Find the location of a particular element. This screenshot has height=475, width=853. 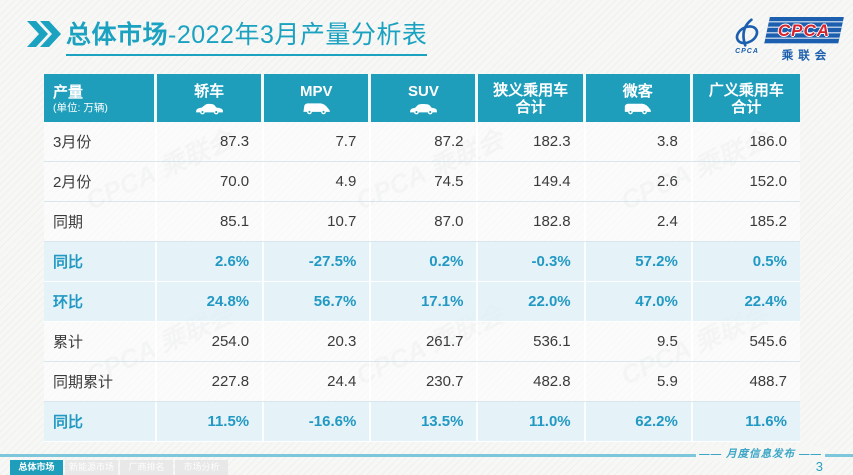

footer-tab-厂商排名: 厂商排名 is located at coordinates (146, 467).